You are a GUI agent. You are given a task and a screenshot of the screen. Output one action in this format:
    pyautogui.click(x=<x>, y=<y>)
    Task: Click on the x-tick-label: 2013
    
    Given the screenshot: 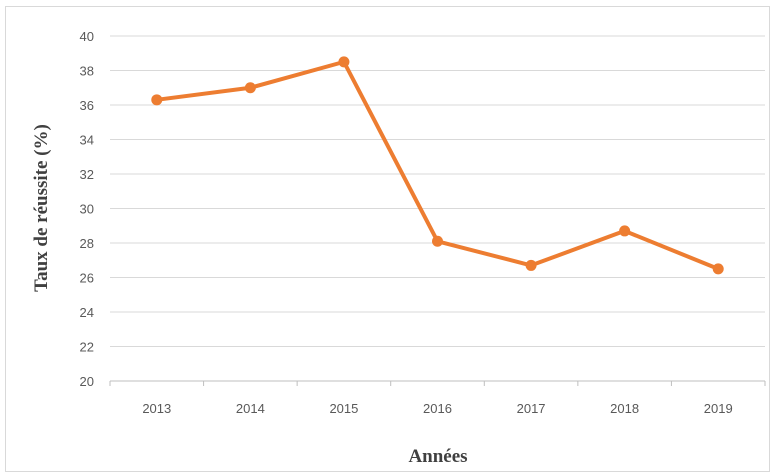 What is the action you would take?
    pyautogui.click(x=156, y=408)
    